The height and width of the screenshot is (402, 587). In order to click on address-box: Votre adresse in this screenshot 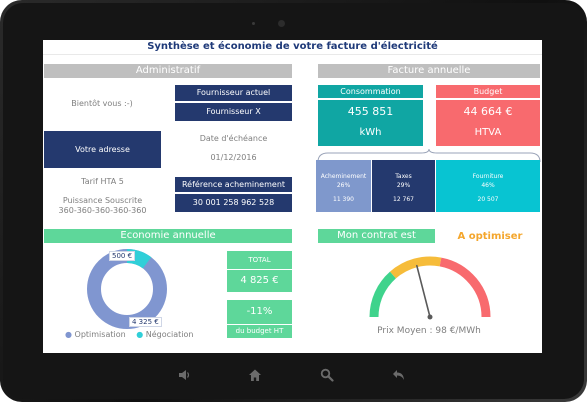, I will do `click(102, 149)`.